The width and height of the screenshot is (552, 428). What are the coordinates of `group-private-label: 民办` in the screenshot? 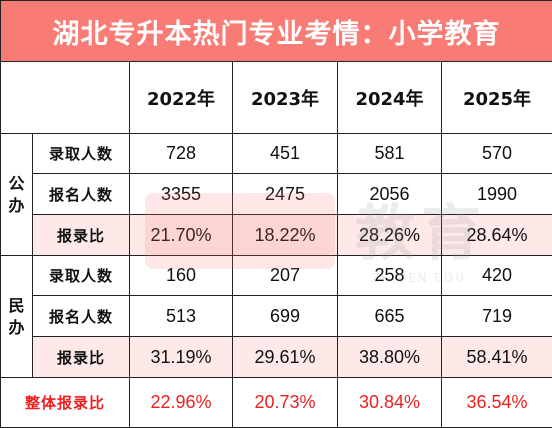 It's located at (16, 316).